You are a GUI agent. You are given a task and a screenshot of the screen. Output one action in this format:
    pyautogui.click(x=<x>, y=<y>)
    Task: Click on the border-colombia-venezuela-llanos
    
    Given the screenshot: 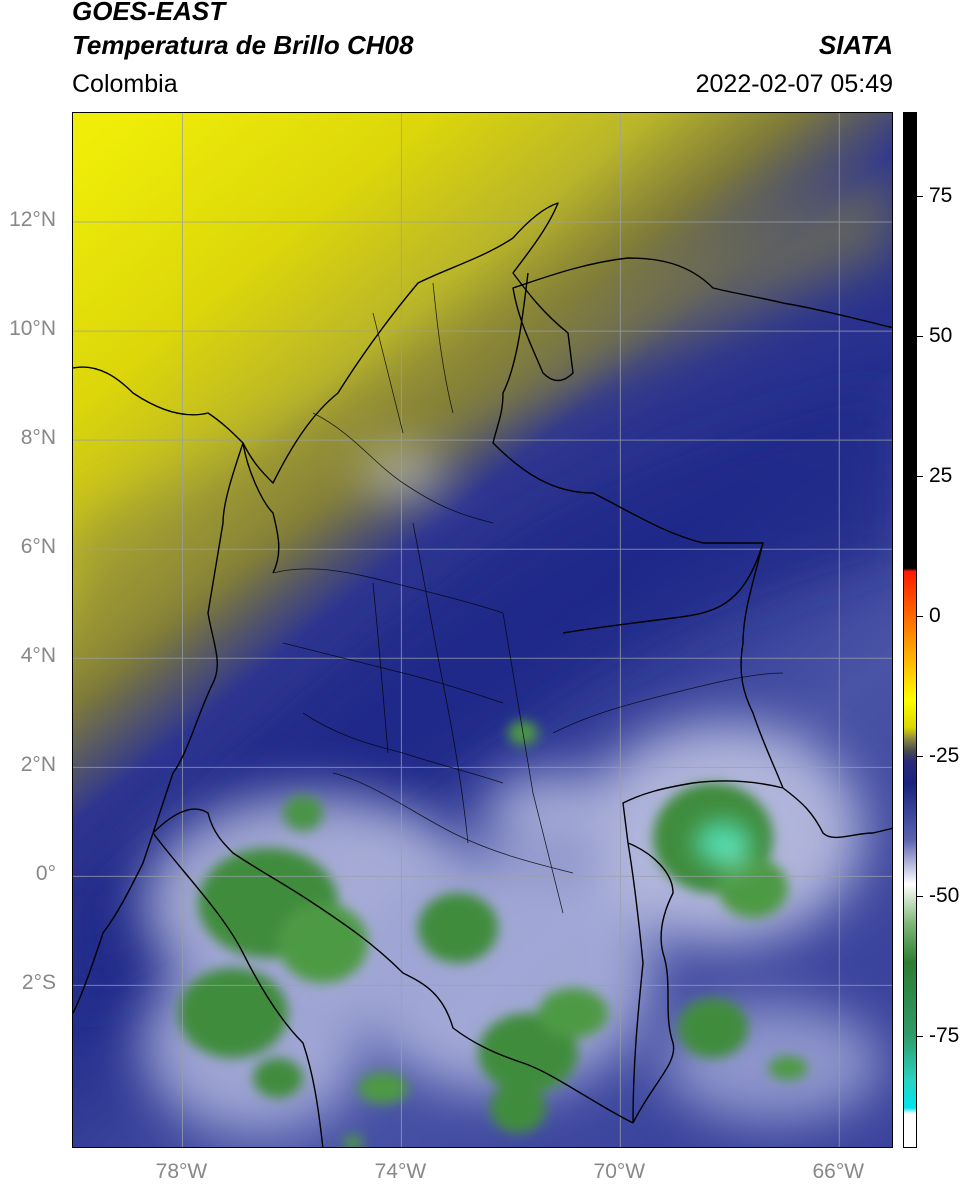 What is the action you would take?
    pyautogui.click(x=663, y=588)
    